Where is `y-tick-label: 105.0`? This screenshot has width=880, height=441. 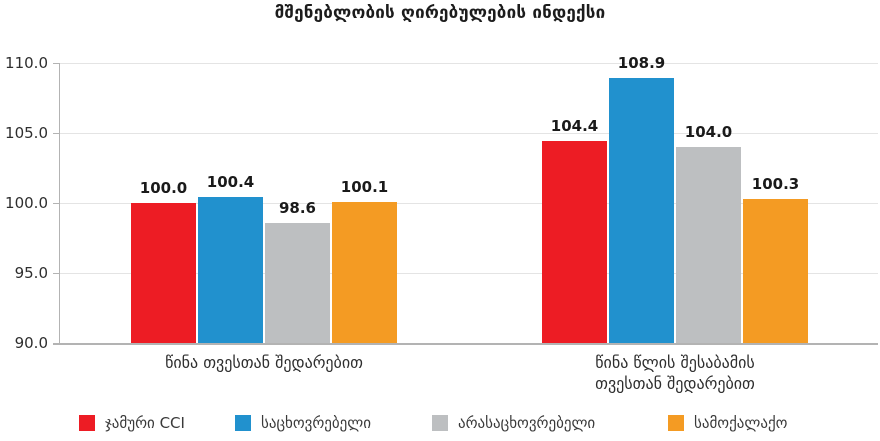 y-tick-label: 105.0 is located at coordinates (26, 133).